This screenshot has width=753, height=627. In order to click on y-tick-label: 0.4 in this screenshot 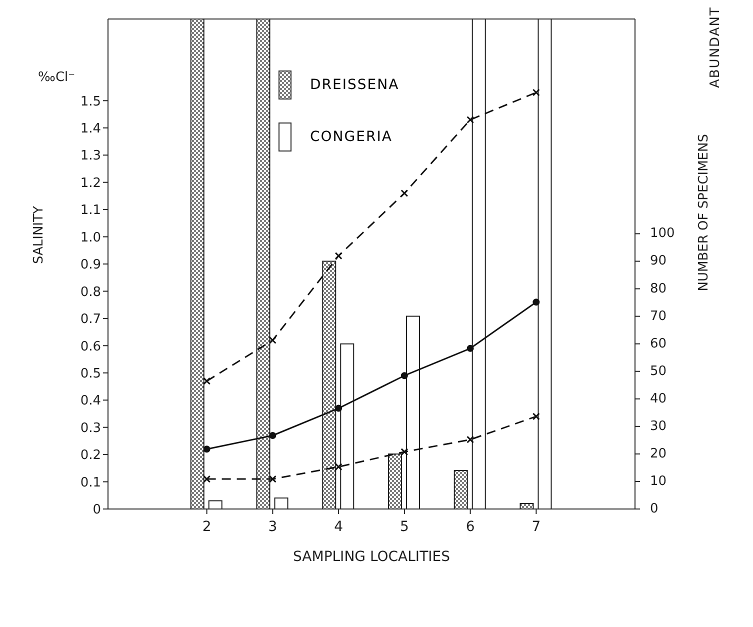, I will do `click(90, 401)`.